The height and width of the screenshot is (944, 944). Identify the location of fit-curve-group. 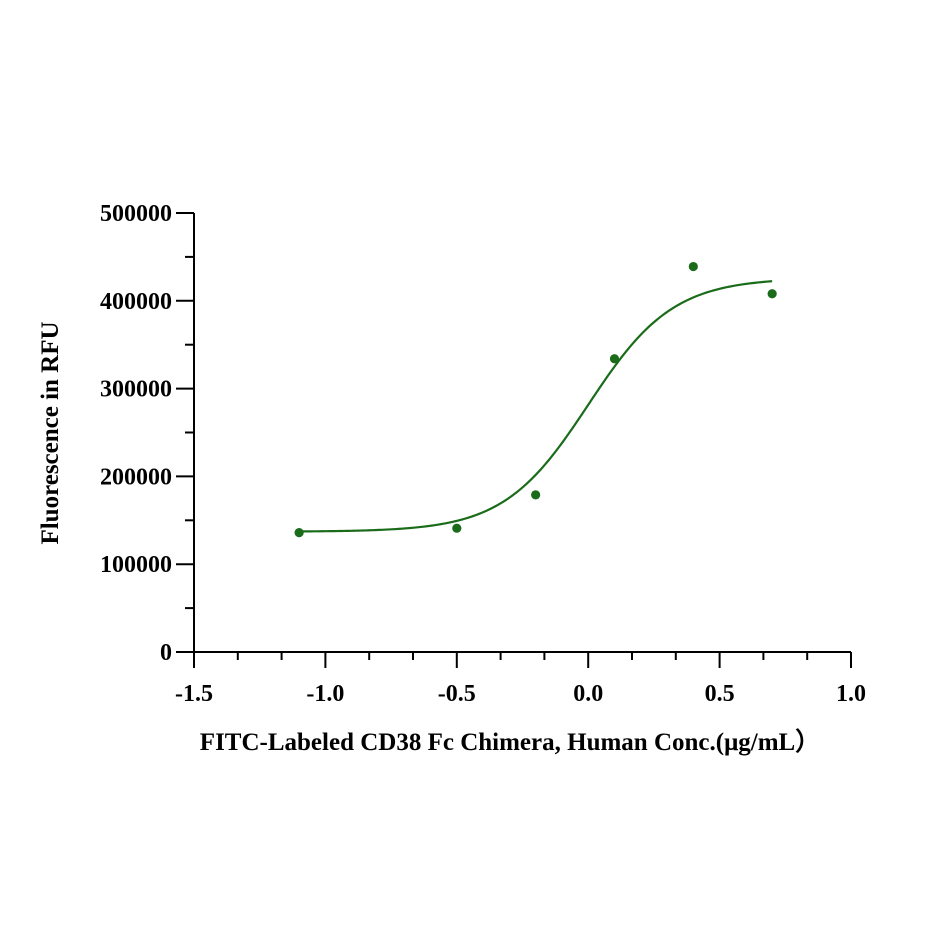
(536, 406).